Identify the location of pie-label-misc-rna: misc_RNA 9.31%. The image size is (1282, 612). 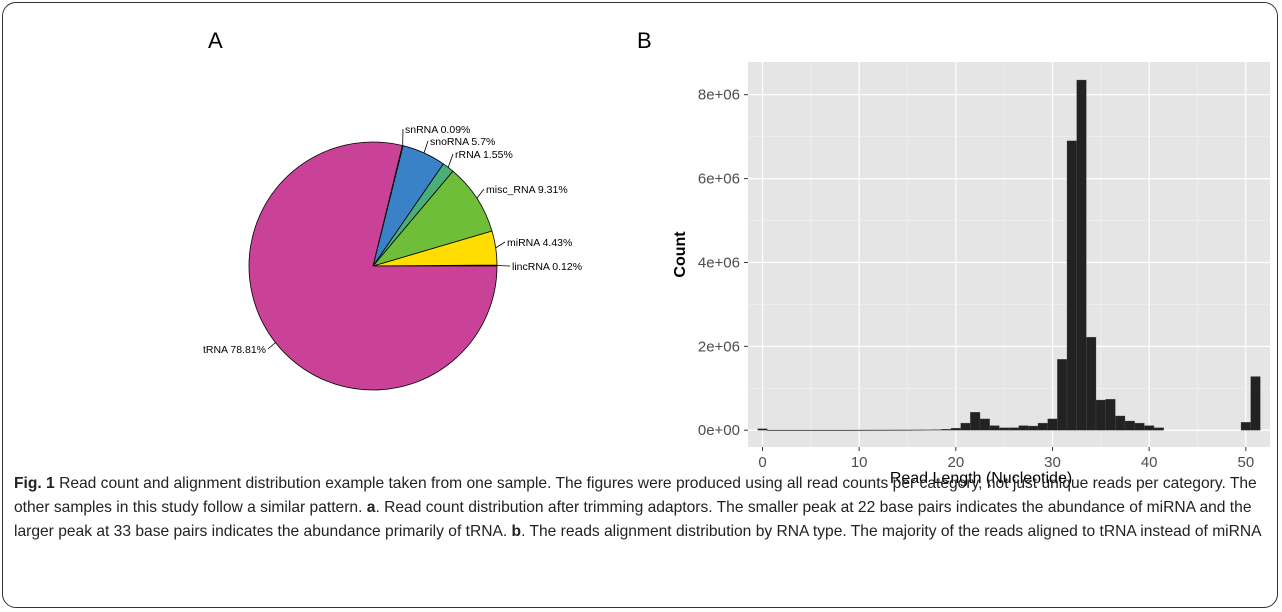
(527, 190).